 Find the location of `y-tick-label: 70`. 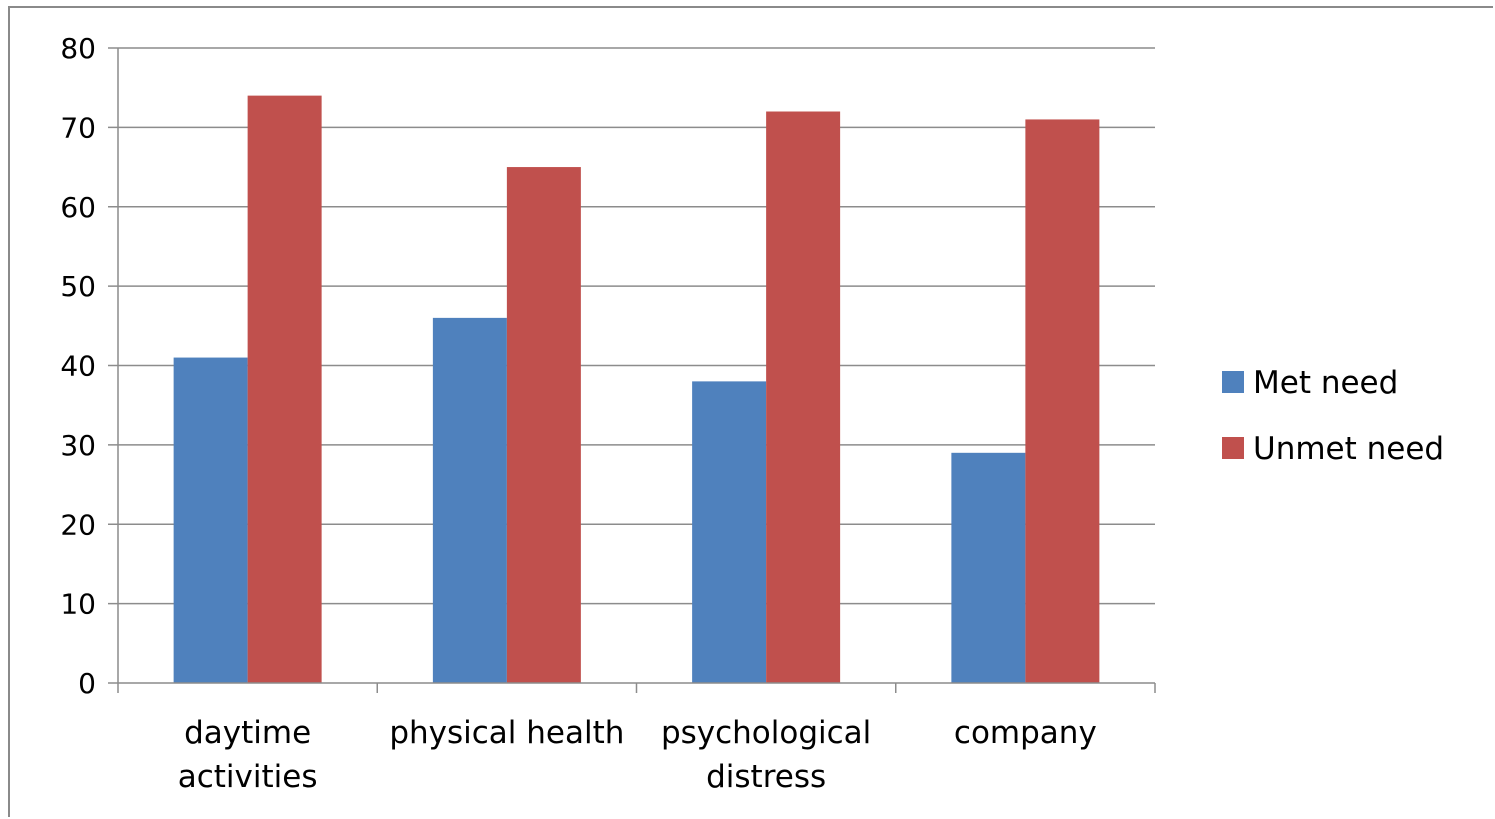

y-tick-label: 70 is located at coordinates (78, 127).